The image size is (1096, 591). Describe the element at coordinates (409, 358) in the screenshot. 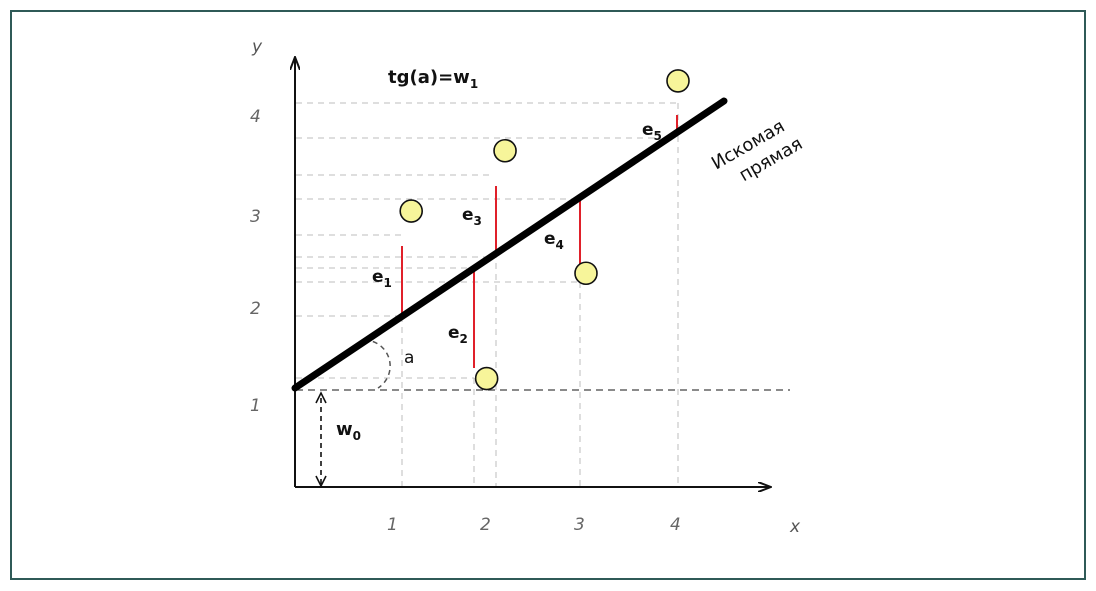

I see `angle-label: a` at that location.